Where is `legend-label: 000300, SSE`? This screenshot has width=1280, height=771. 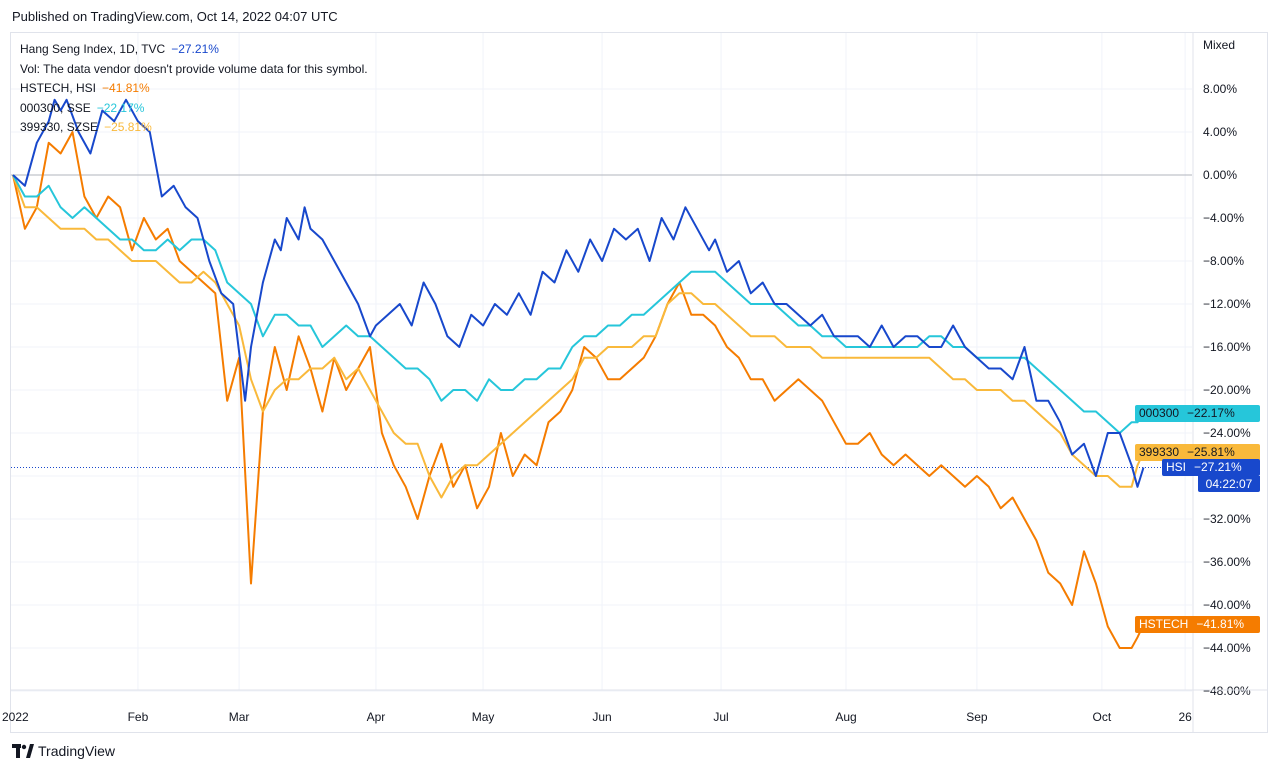
legend-label: 000300, SSE is located at coordinates (55, 107).